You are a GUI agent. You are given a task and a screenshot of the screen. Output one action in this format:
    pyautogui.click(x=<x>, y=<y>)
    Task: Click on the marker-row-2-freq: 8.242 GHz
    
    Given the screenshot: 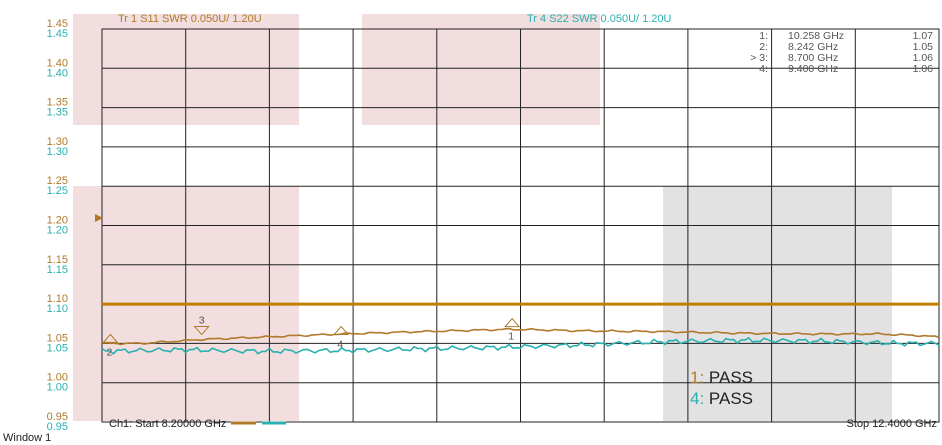 What is the action you would take?
    pyautogui.click(x=813, y=47)
    